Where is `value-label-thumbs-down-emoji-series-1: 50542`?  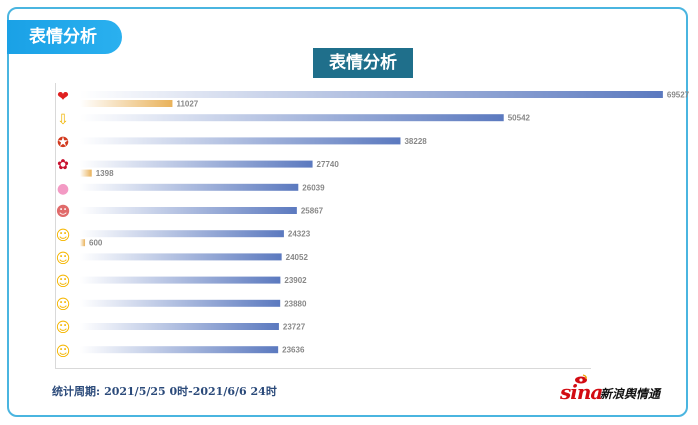 value-label-thumbs-down-emoji-series-1: 50542 is located at coordinates (519, 118).